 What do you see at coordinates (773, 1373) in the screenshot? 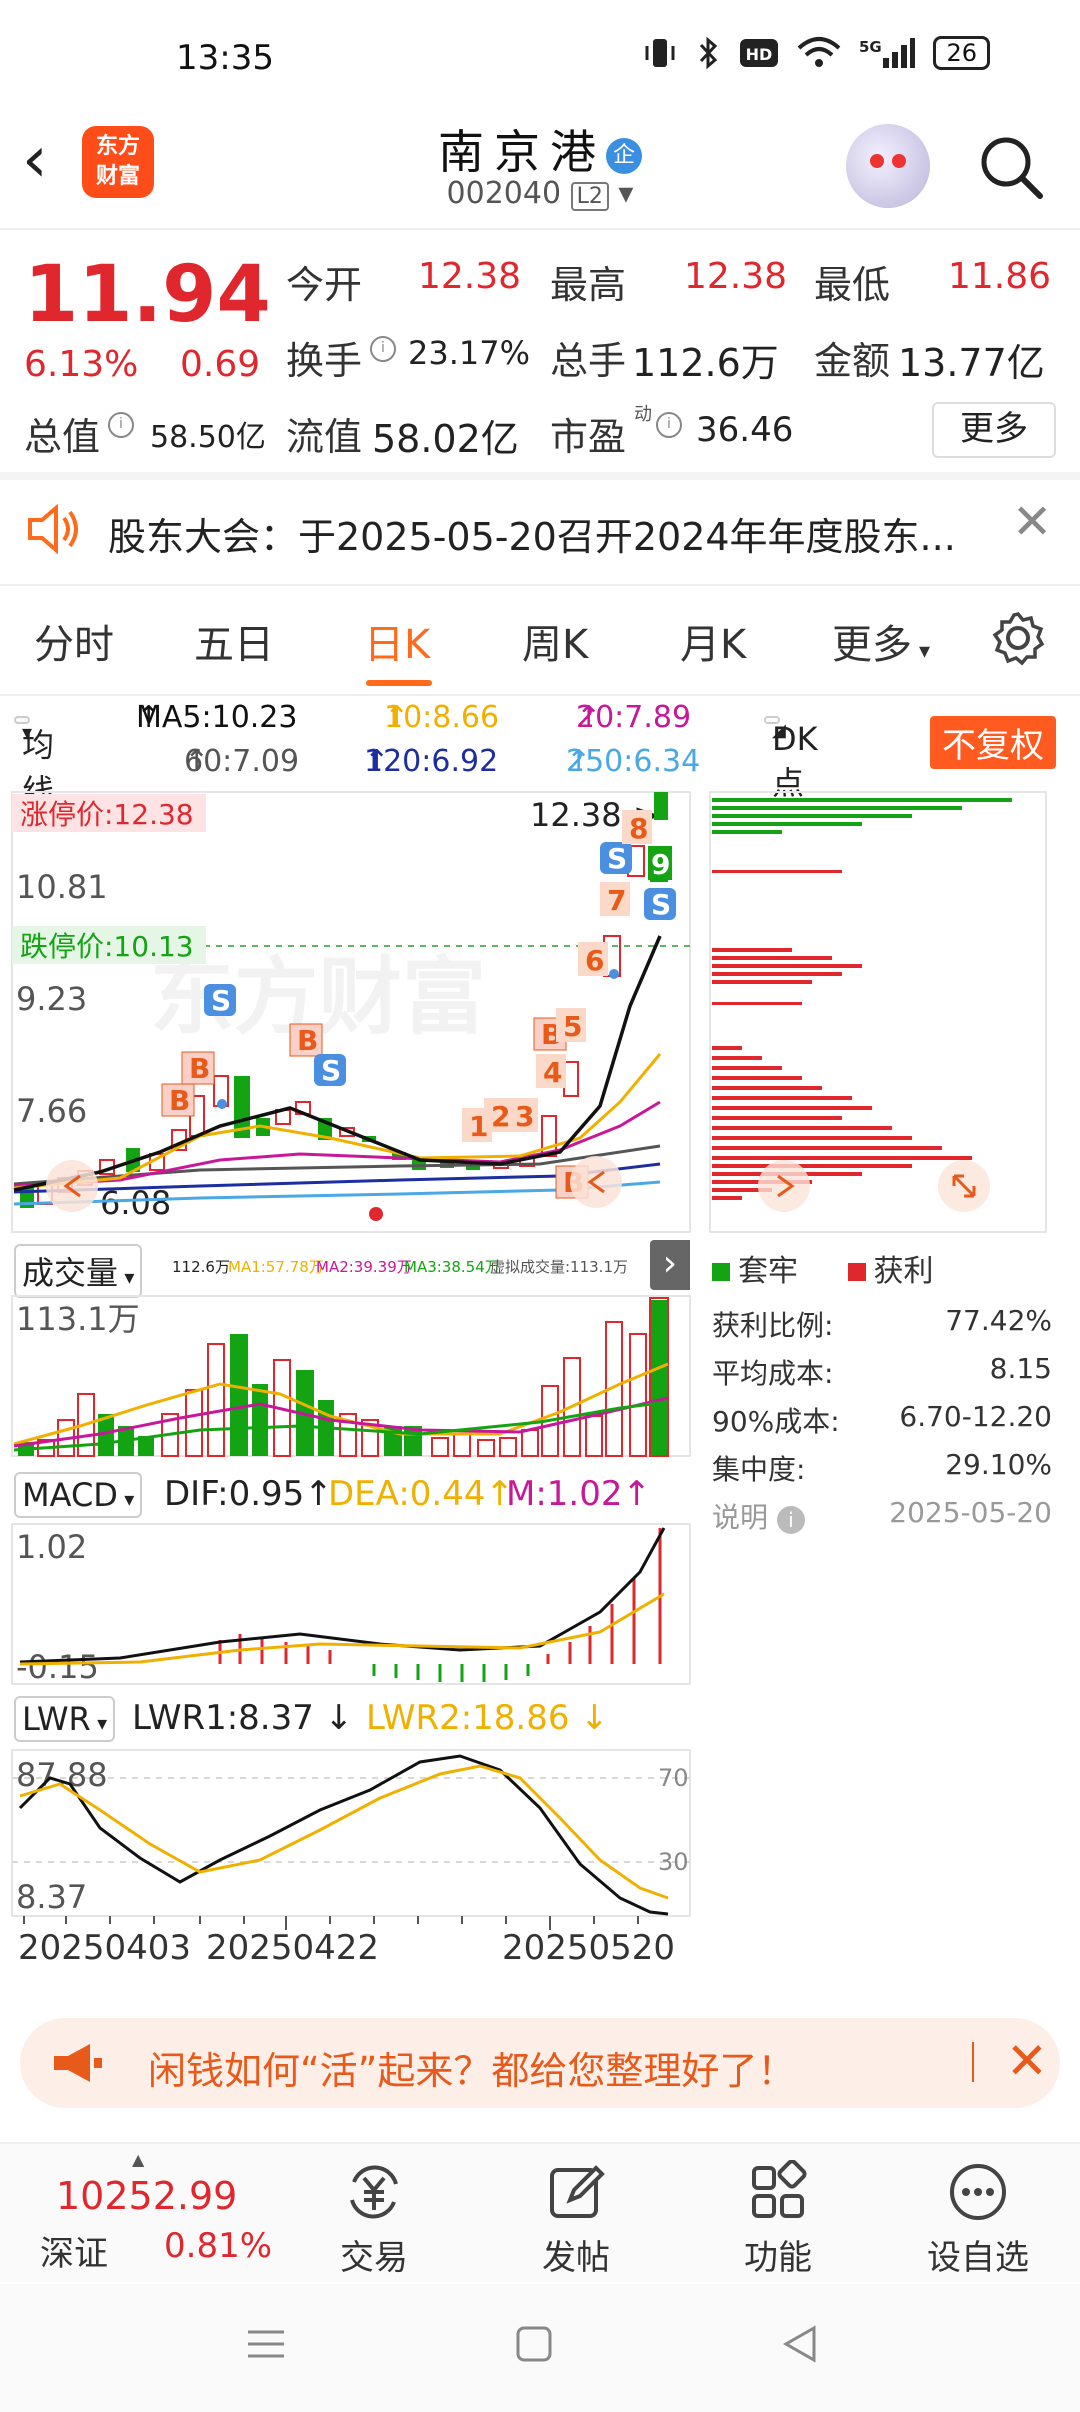
I see `chip-stat-label: 平均成本:` at bounding box center [773, 1373].